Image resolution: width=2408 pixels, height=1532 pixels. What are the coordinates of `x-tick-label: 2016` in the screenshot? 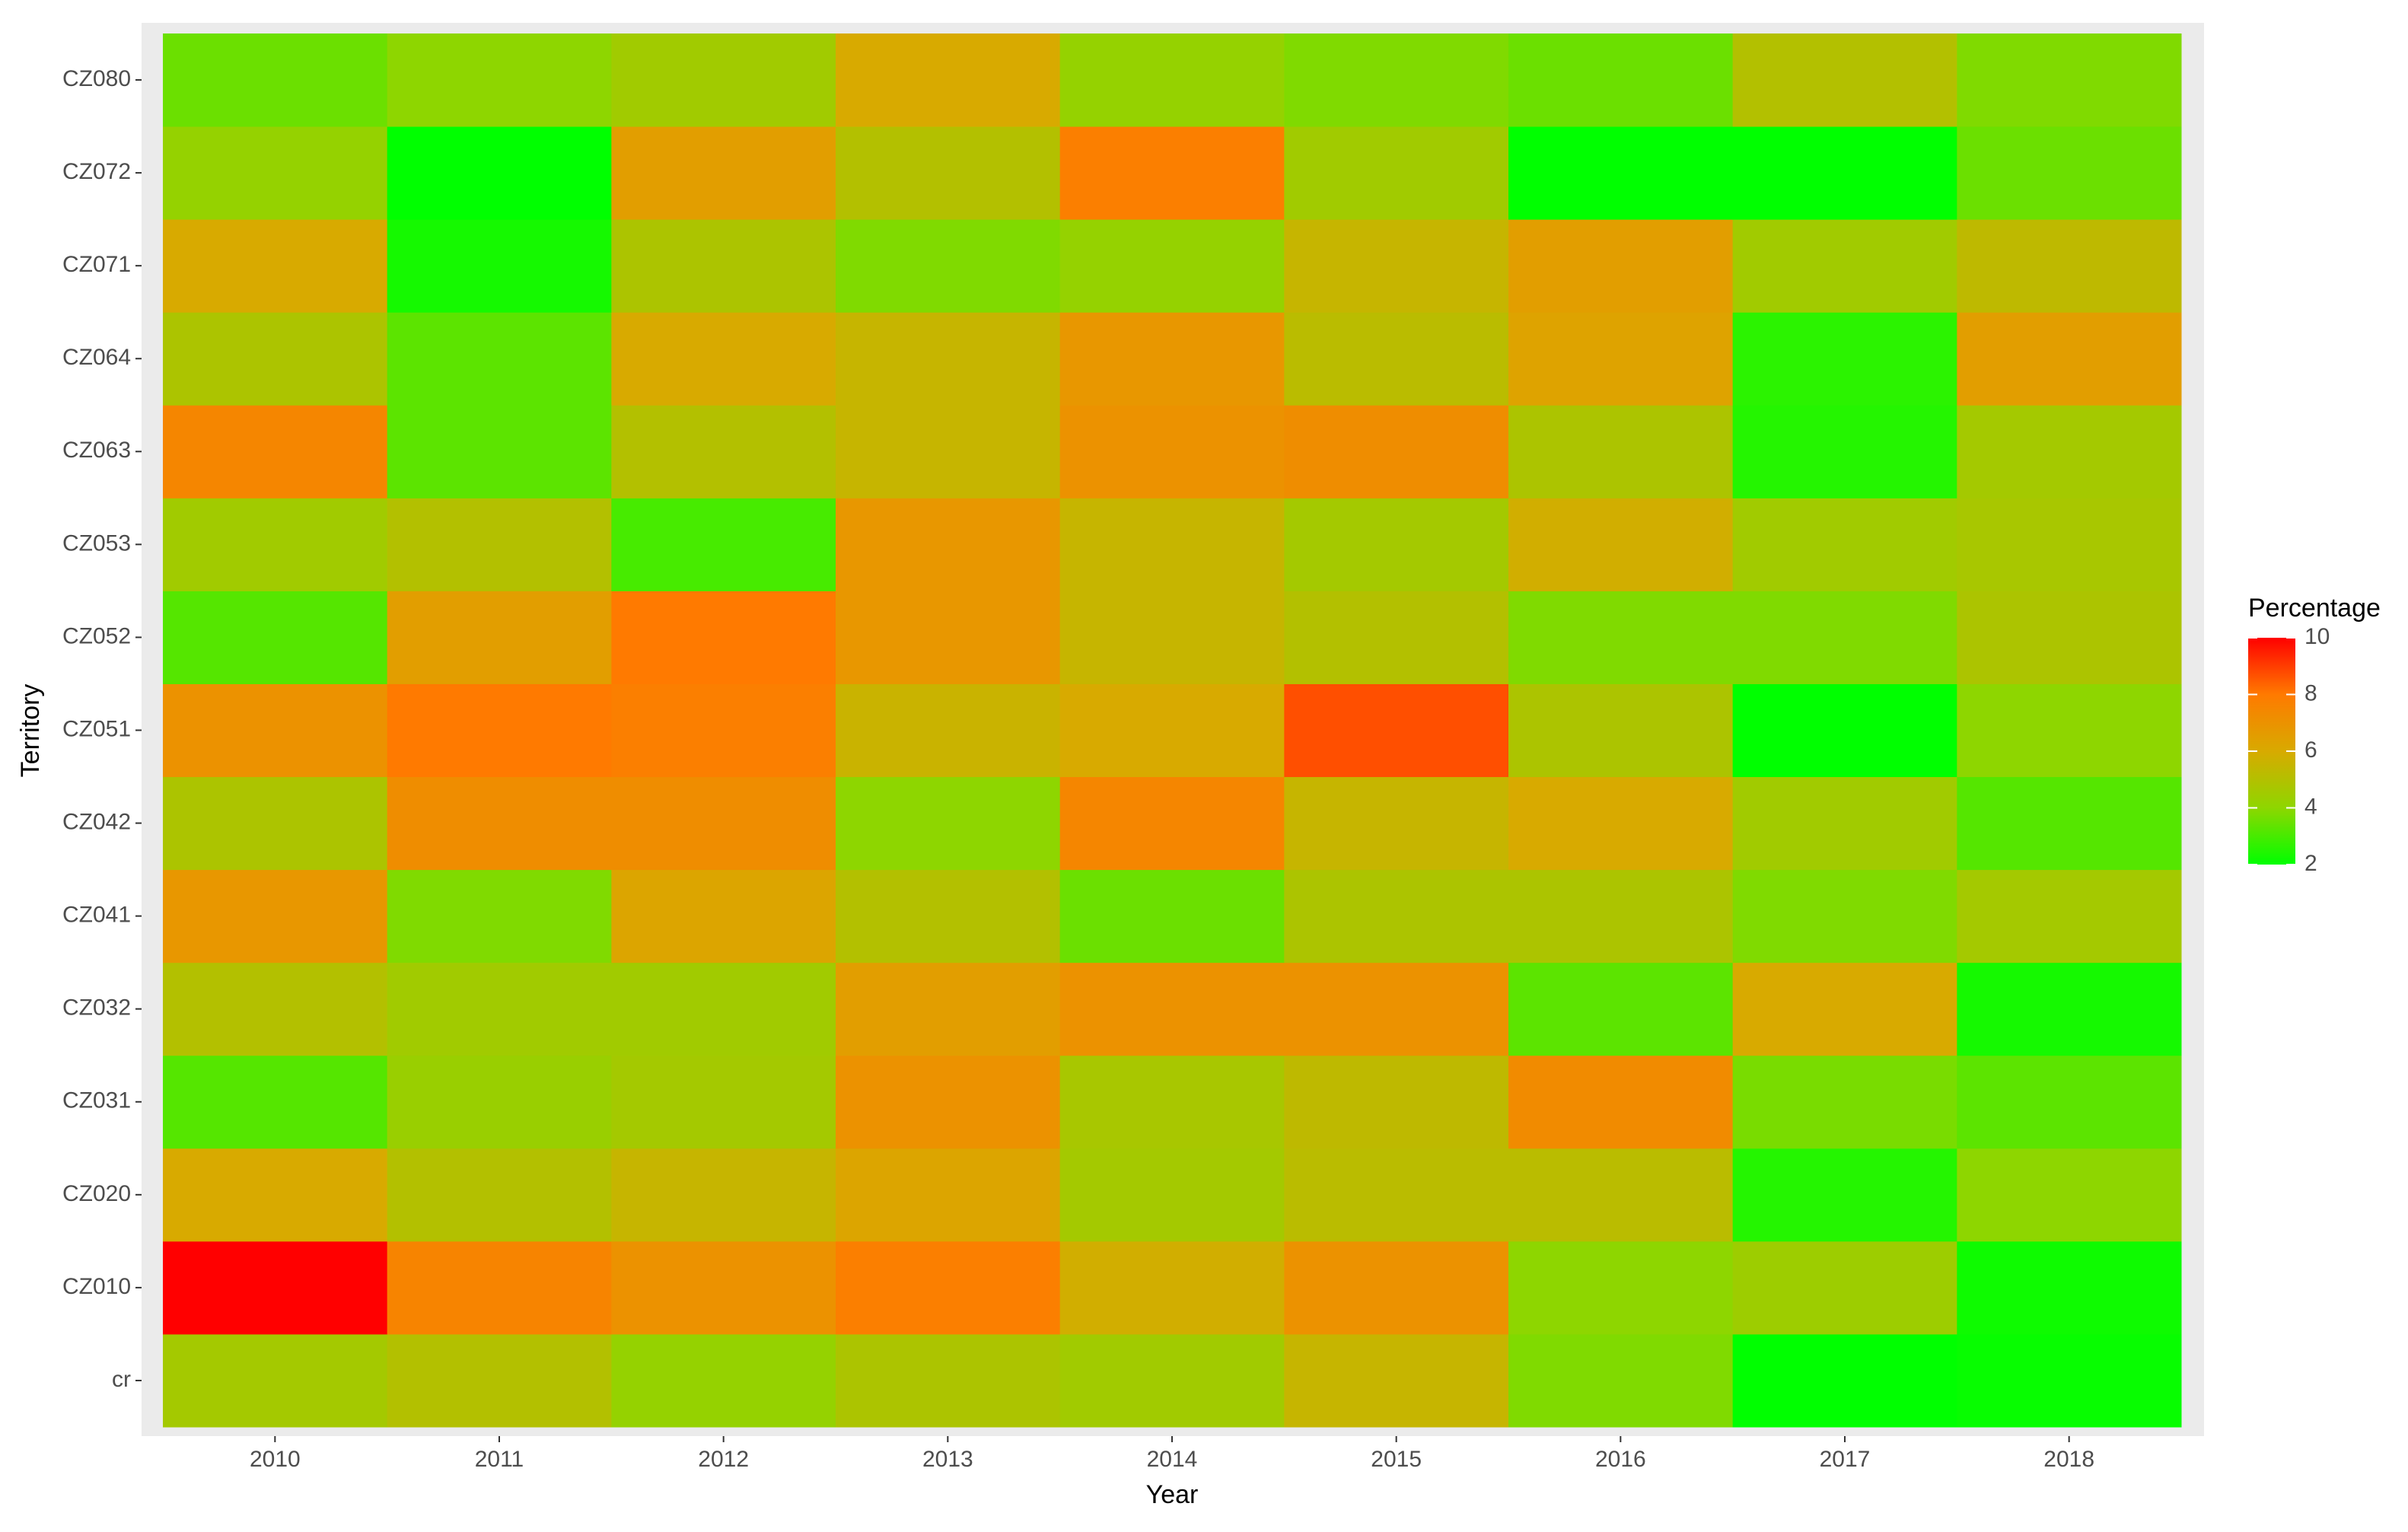 It's located at (1620, 1459).